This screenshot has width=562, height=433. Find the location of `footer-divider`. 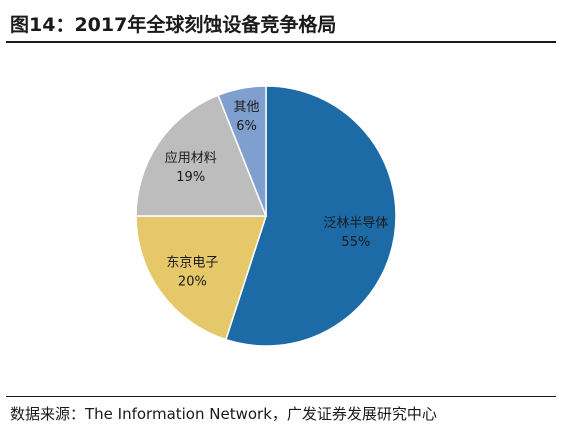

footer-divider is located at coordinates (281, 396).